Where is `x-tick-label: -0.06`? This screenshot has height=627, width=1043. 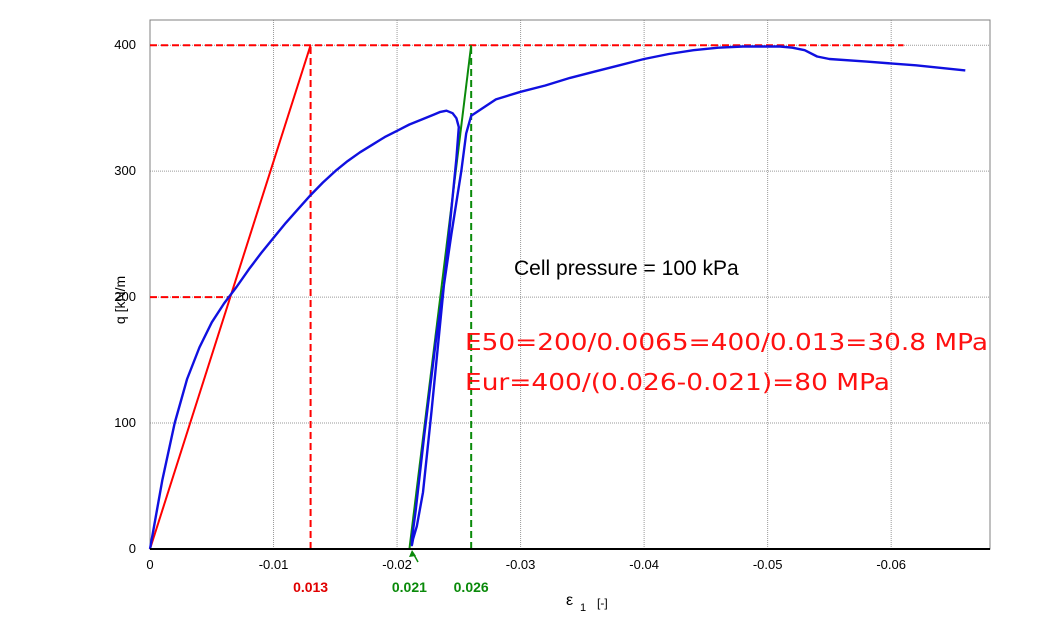
x-tick-label: -0.06 is located at coordinates (891, 564).